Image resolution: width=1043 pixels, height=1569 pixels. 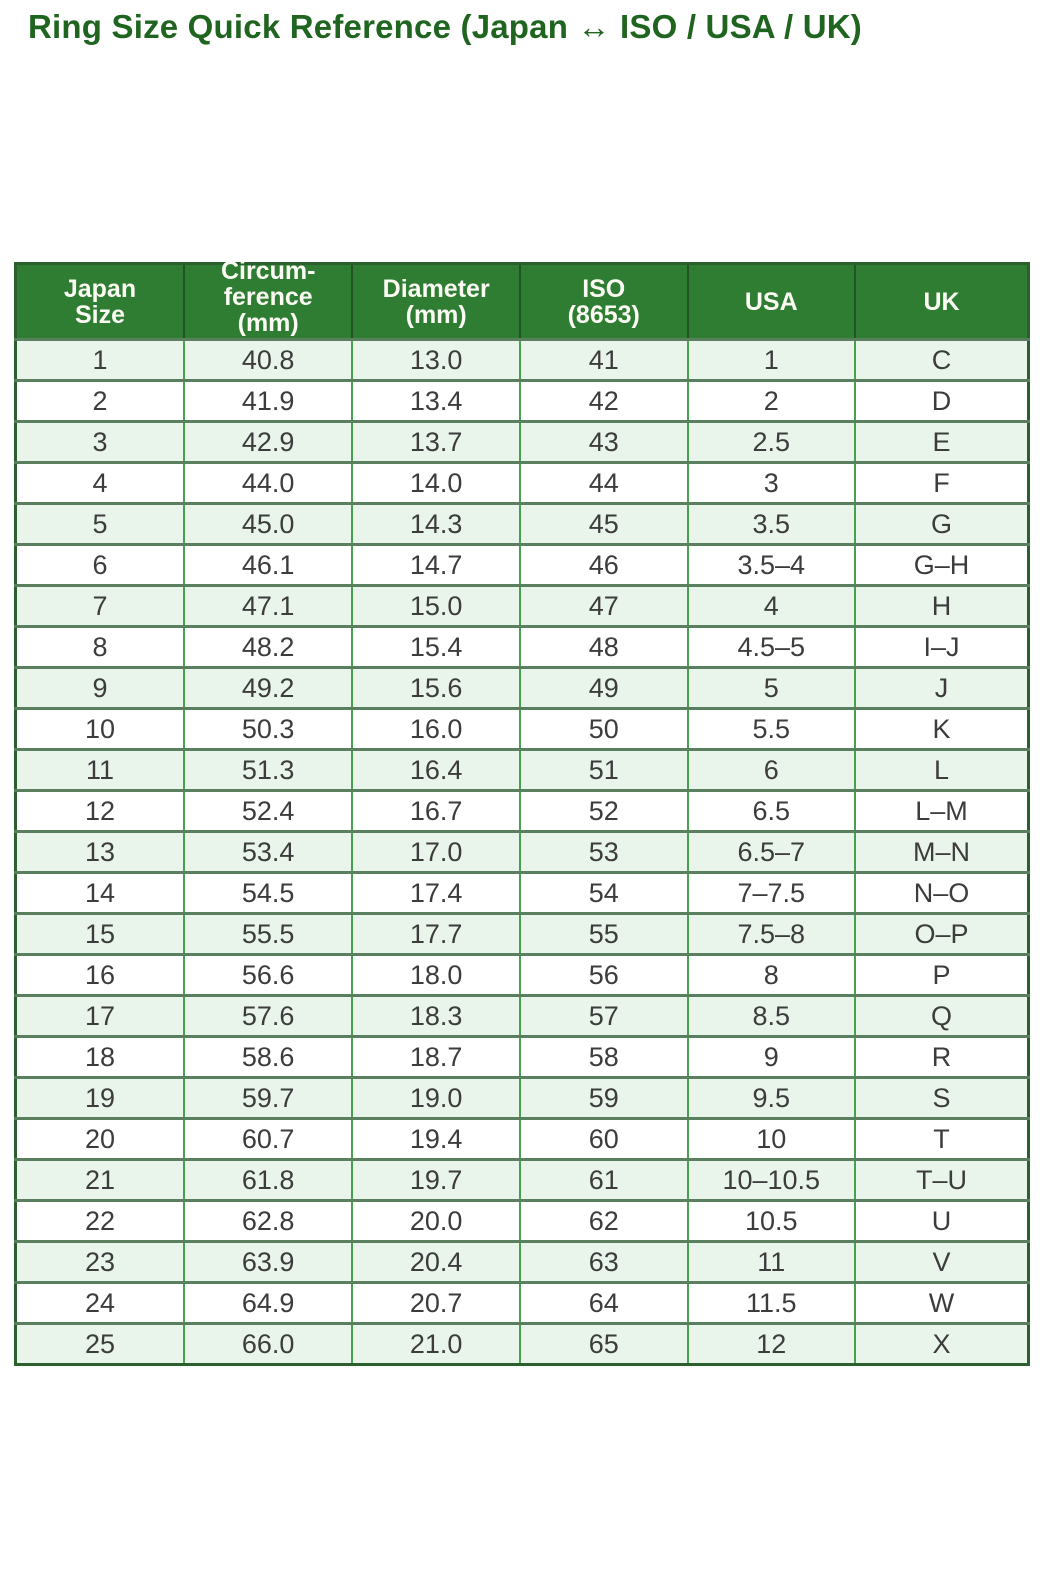 I want to click on table-cell: 49.2, so click(x=268, y=687).